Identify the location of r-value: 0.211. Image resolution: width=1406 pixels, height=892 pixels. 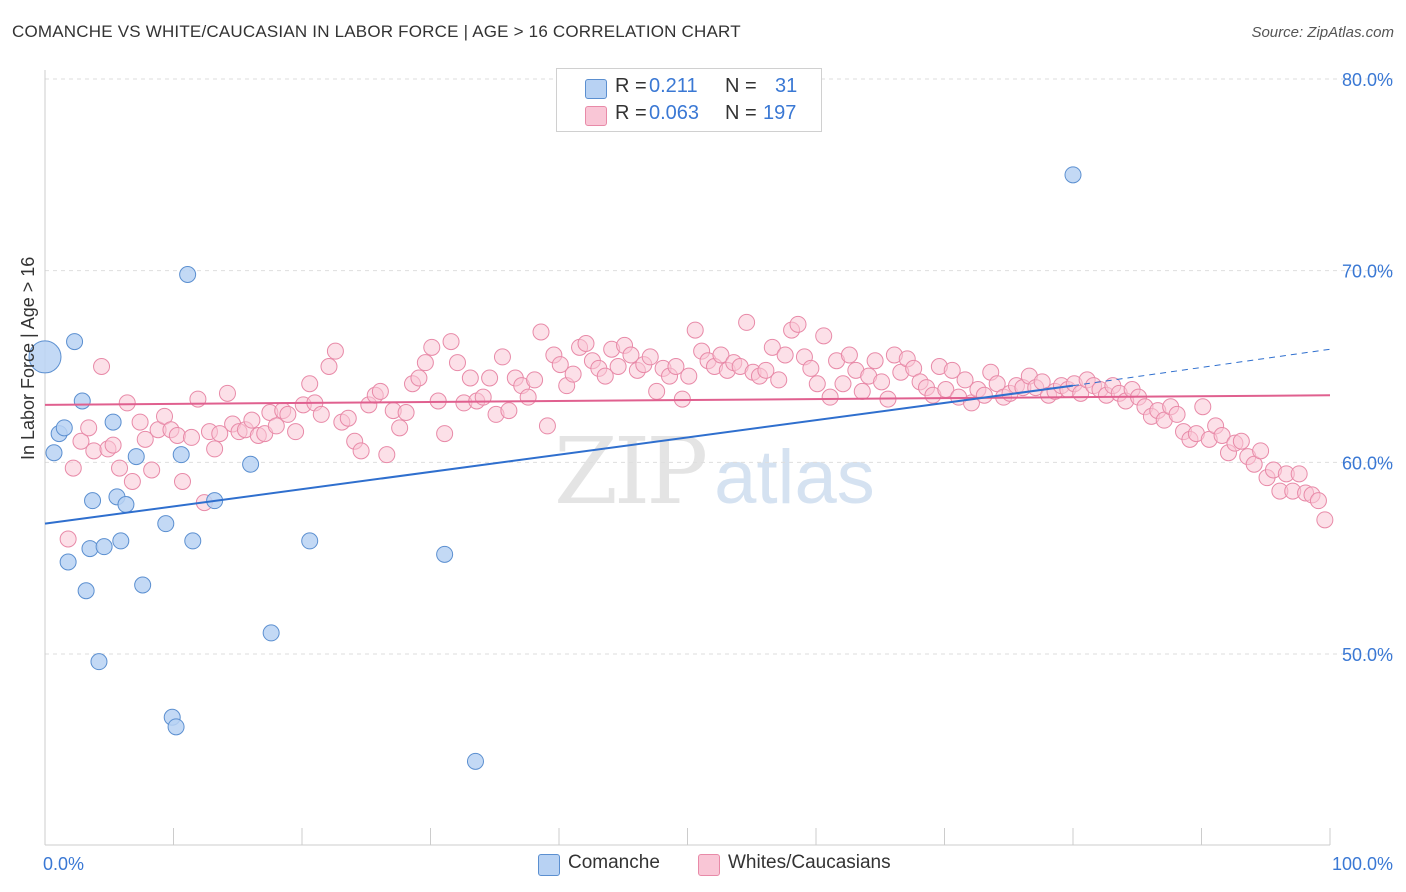
(673, 86).